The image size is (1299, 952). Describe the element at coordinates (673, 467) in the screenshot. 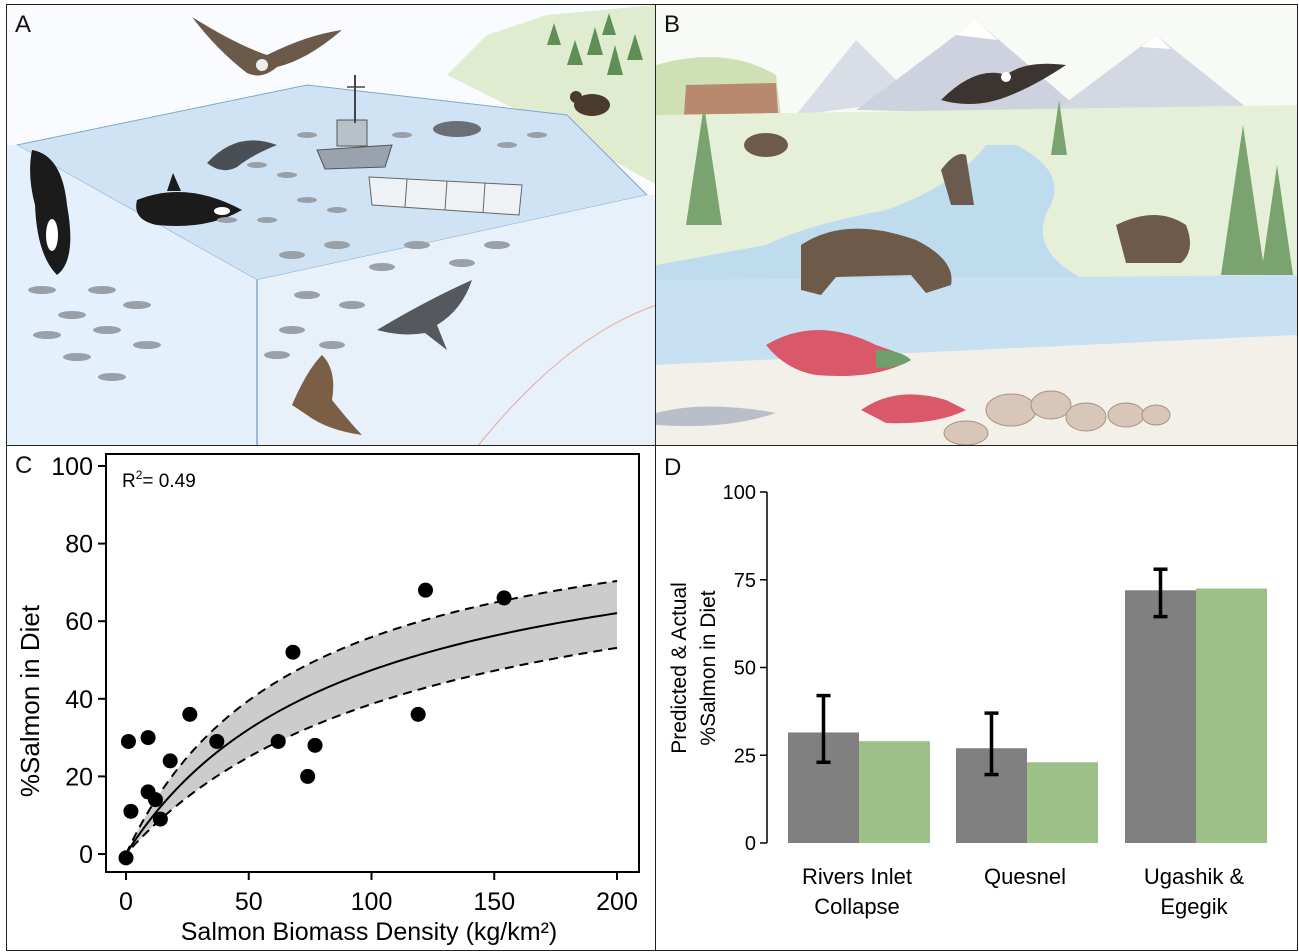

I see `panel-d-letter: D` at that location.